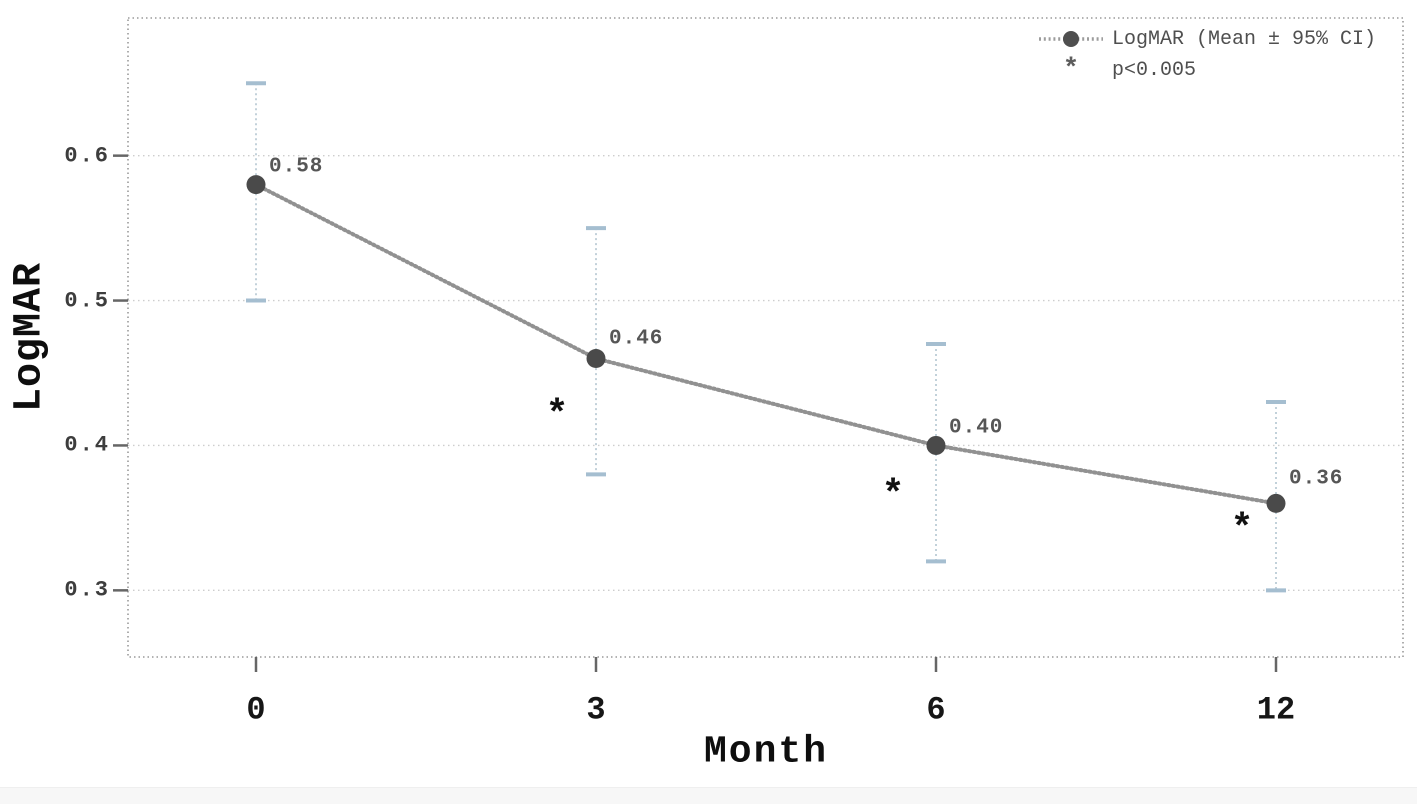 Image resolution: width=1417 pixels, height=804 pixels. I want to click on x-tick-label: 3, so click(596, 710).